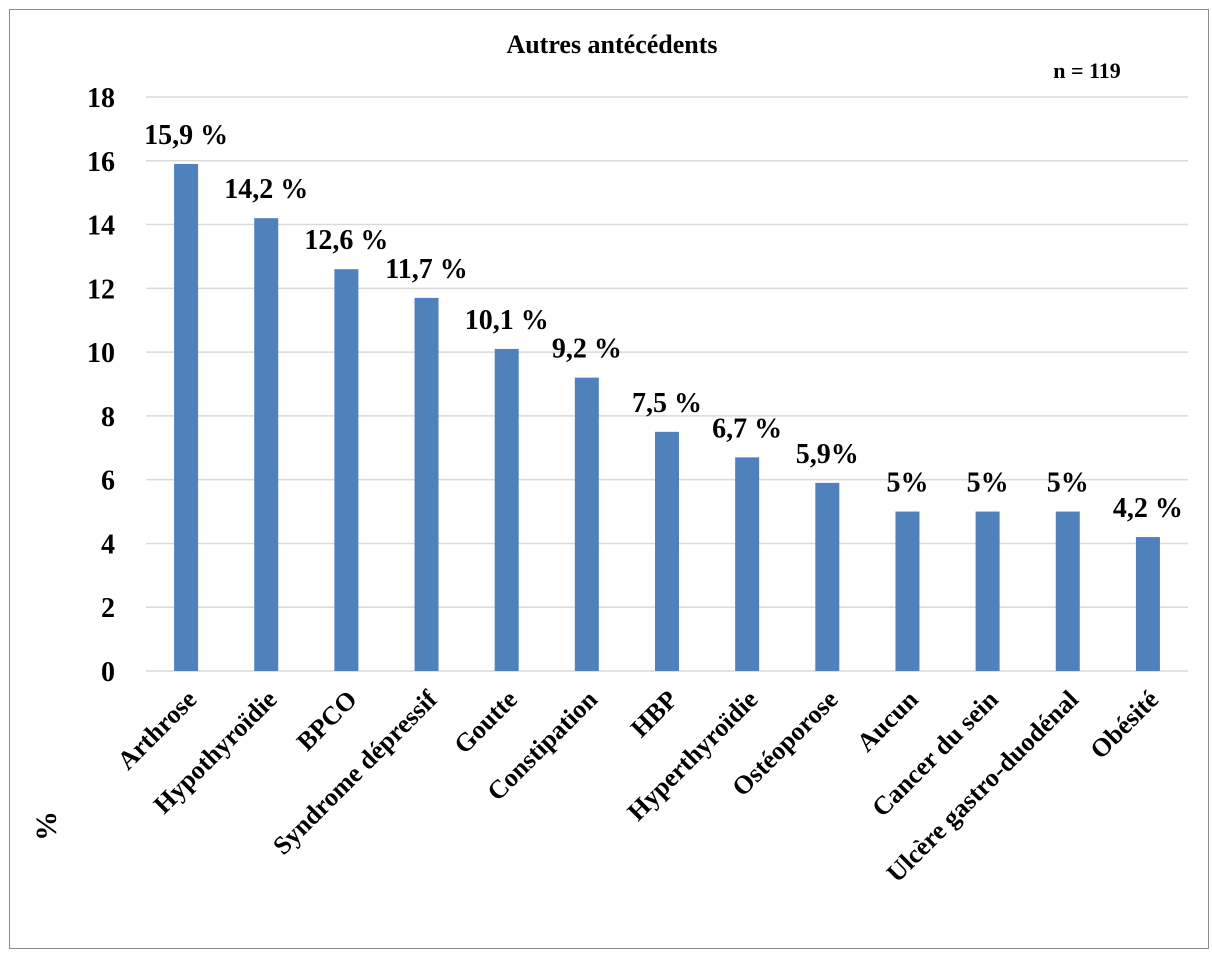  I want to click on chart-title: Autres antécédents, so click(611, 44).